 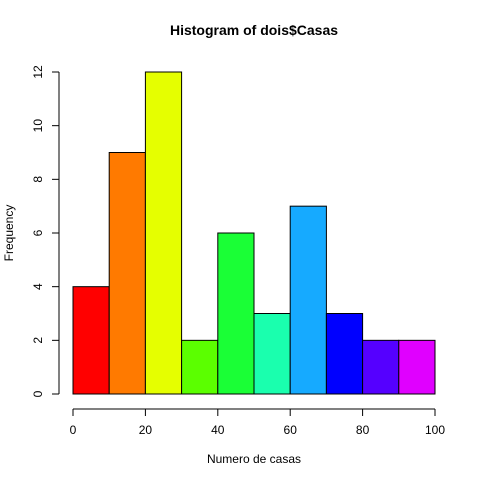 What do you see at coordinates (254, 459) in the screenshot?
I see `x-axis-label: Numero de casas` at bounding box center [254, 459].